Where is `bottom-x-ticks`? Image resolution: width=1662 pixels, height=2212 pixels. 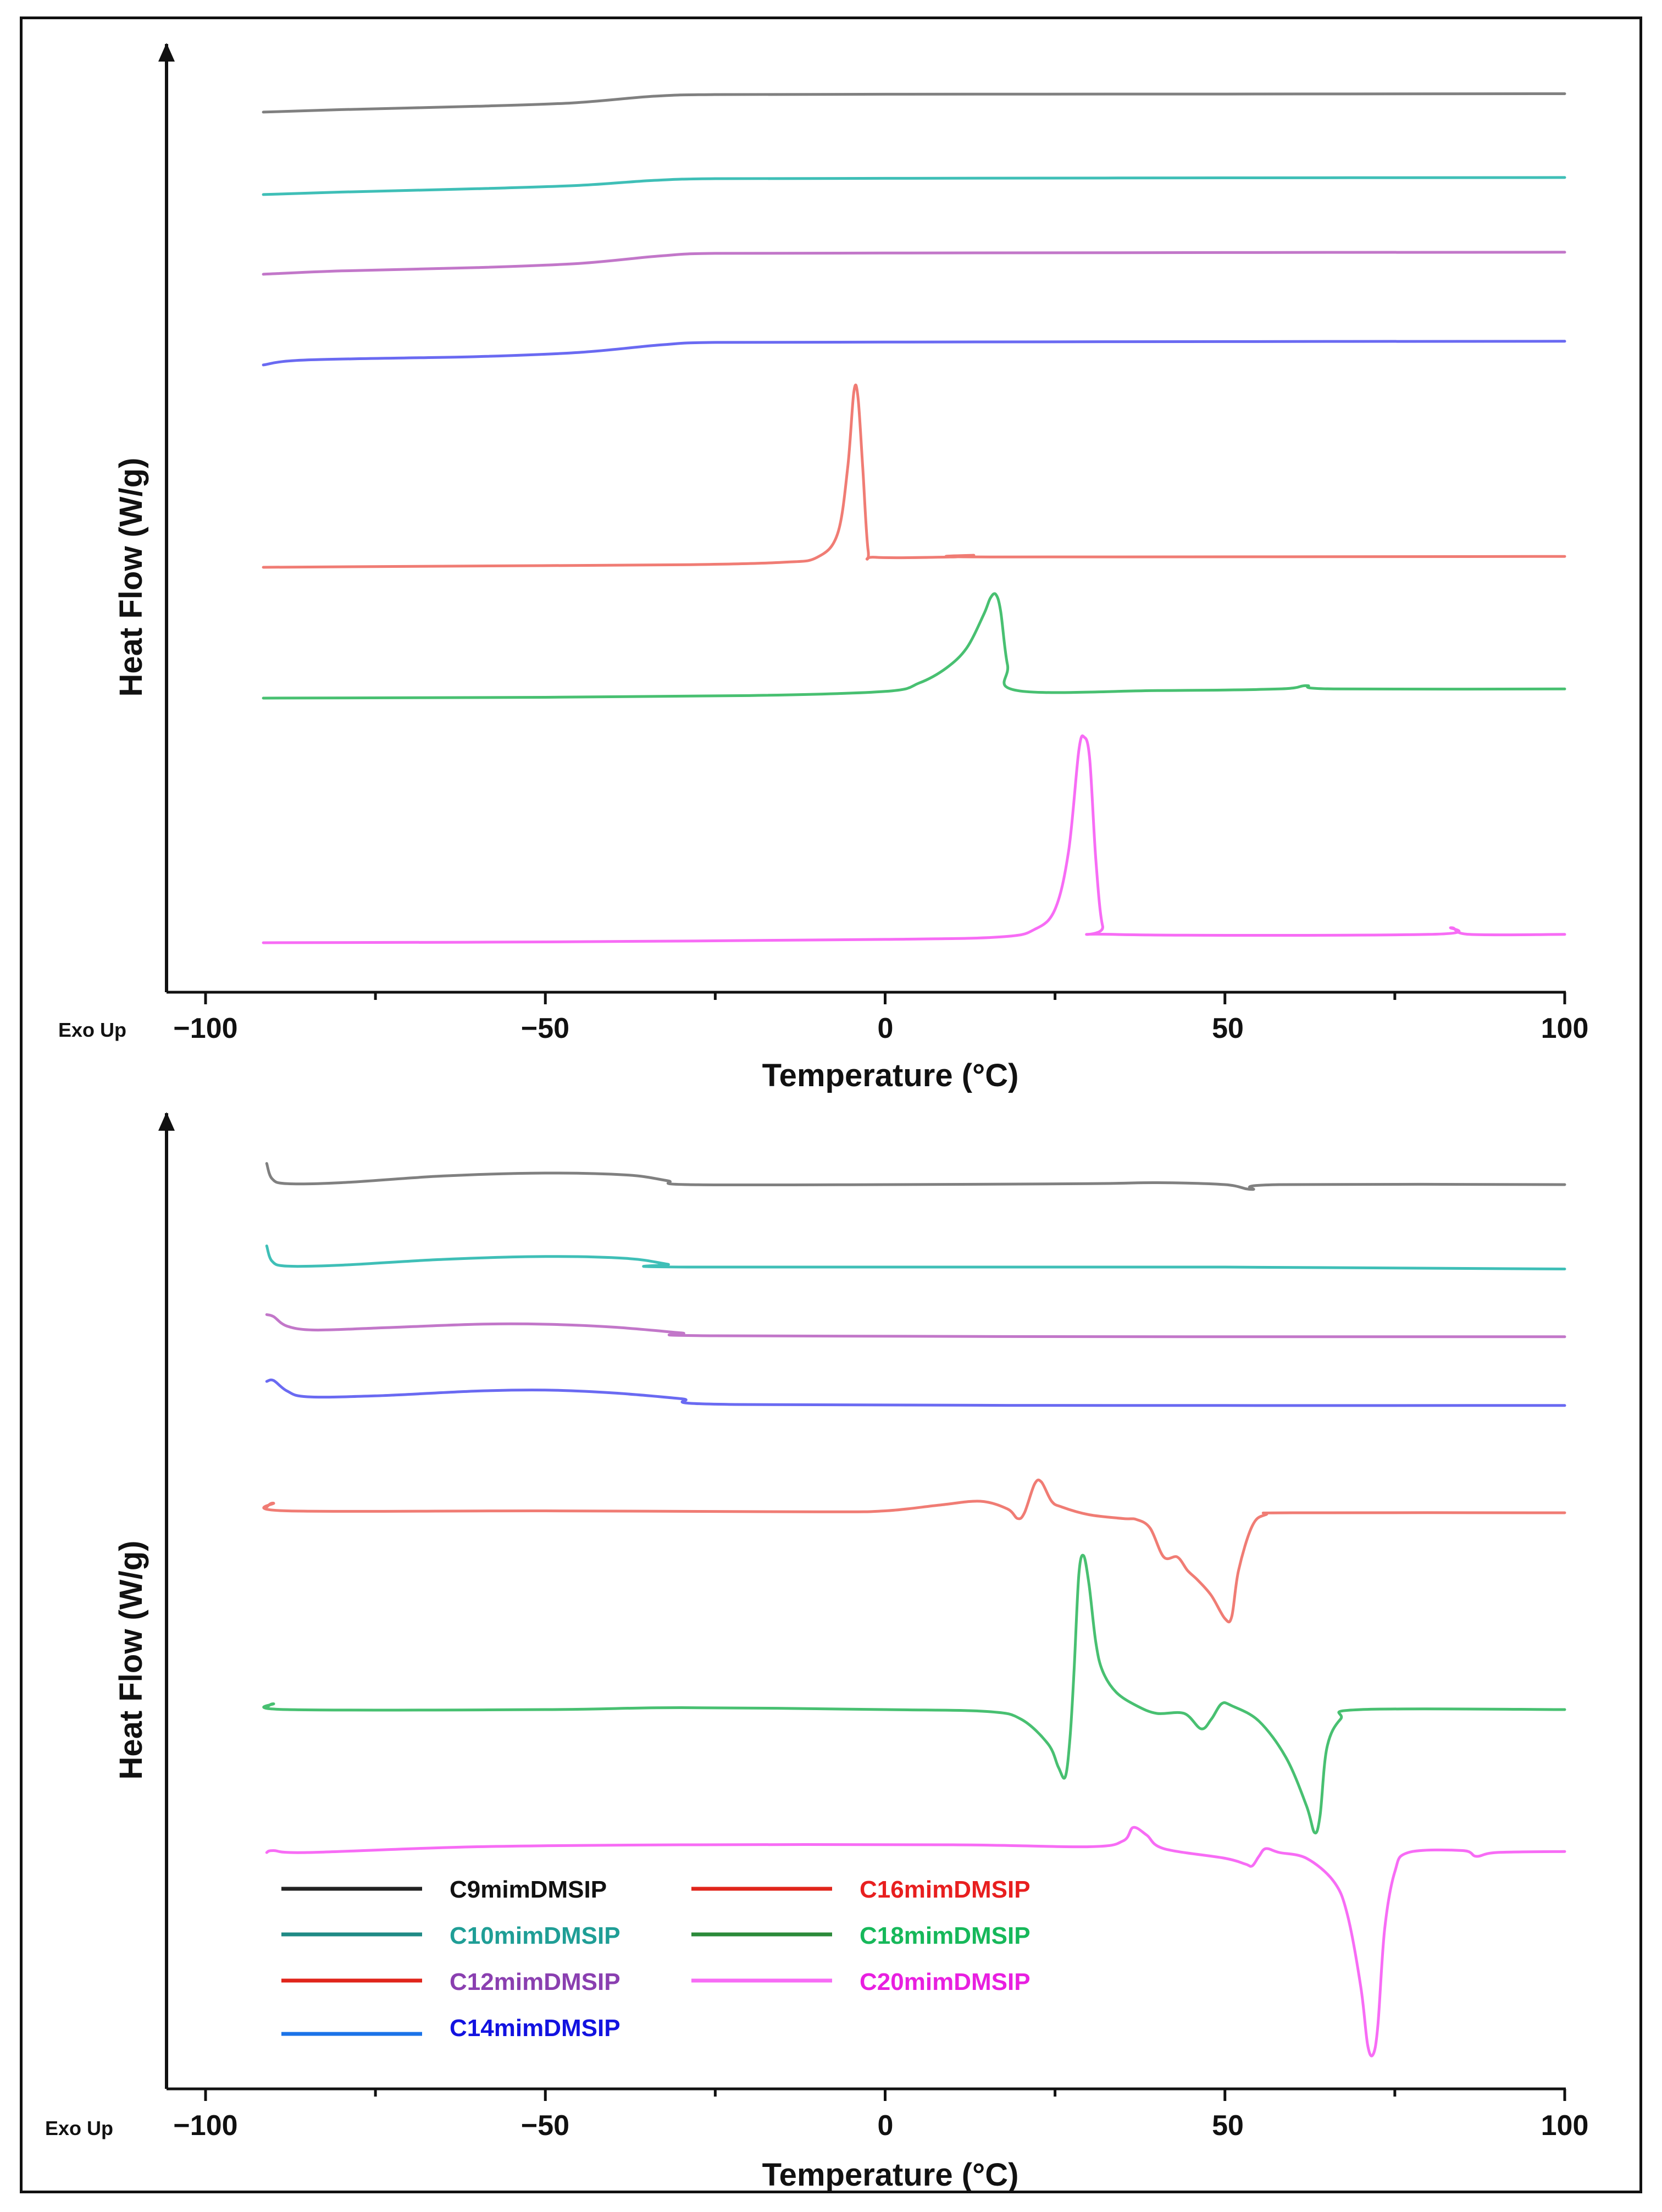 bottom-x-ticks is located at coordinates (885, 2095).